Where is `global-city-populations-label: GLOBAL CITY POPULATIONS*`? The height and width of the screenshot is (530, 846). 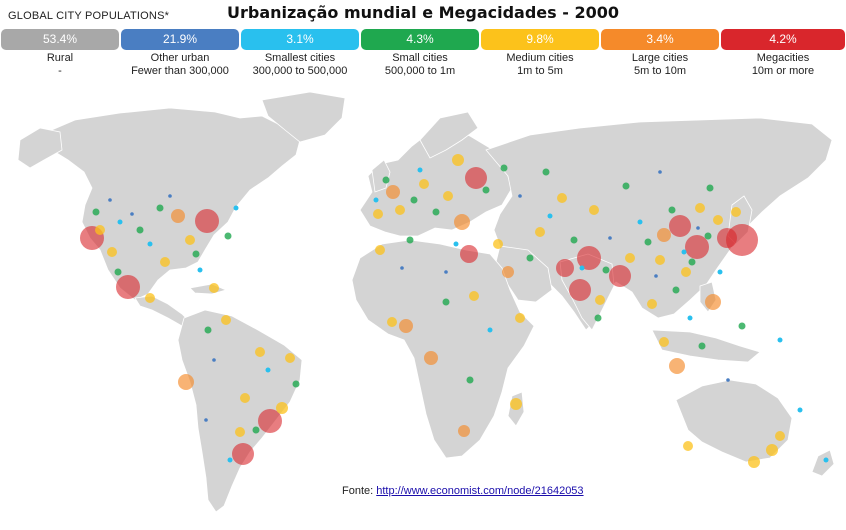 global-city-populations-label: GLOBAL CITY POPULATIONS* is located at coordinates (89, 16).